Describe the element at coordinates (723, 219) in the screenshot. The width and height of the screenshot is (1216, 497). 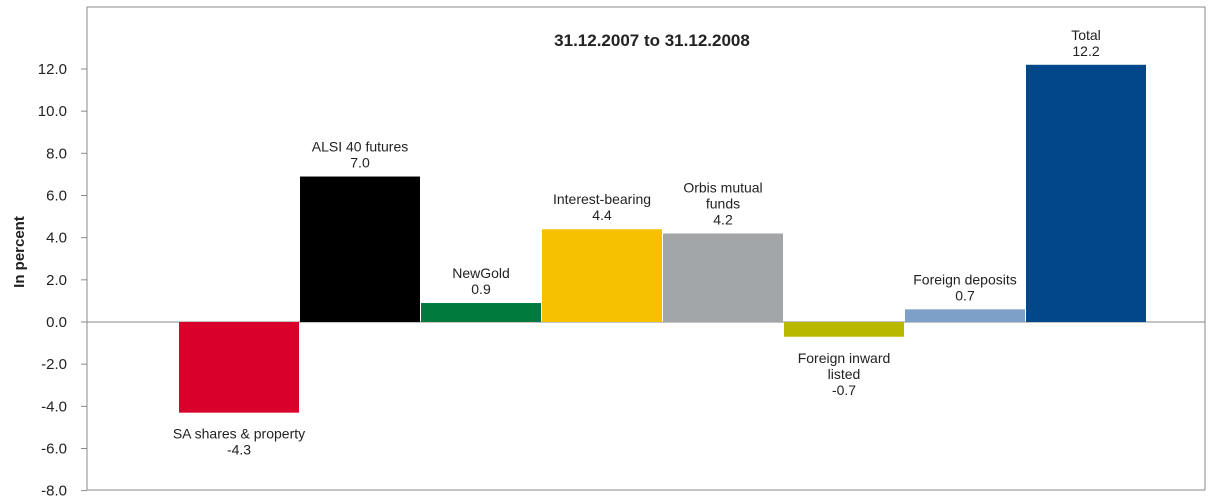
I see `bar-value-label: 4.2` at that location.